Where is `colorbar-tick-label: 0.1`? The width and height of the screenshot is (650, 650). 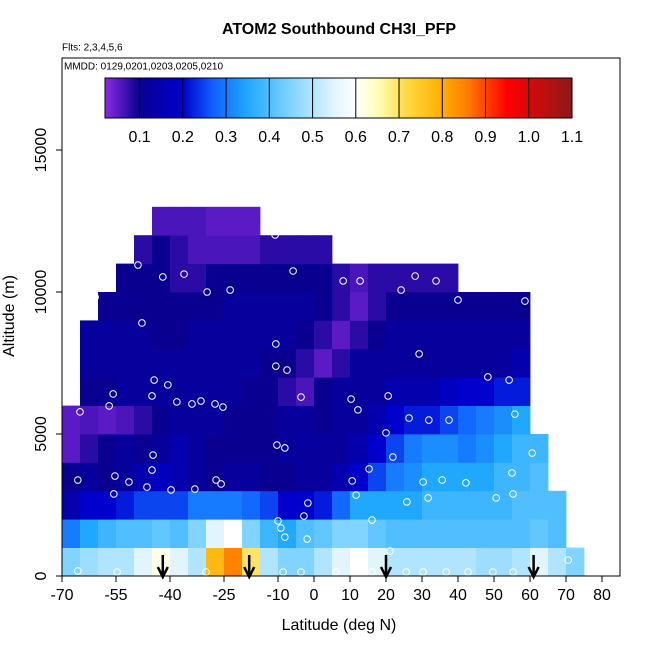
colorbar-tick-label: 0.1 is located at coordinates (139, 137).